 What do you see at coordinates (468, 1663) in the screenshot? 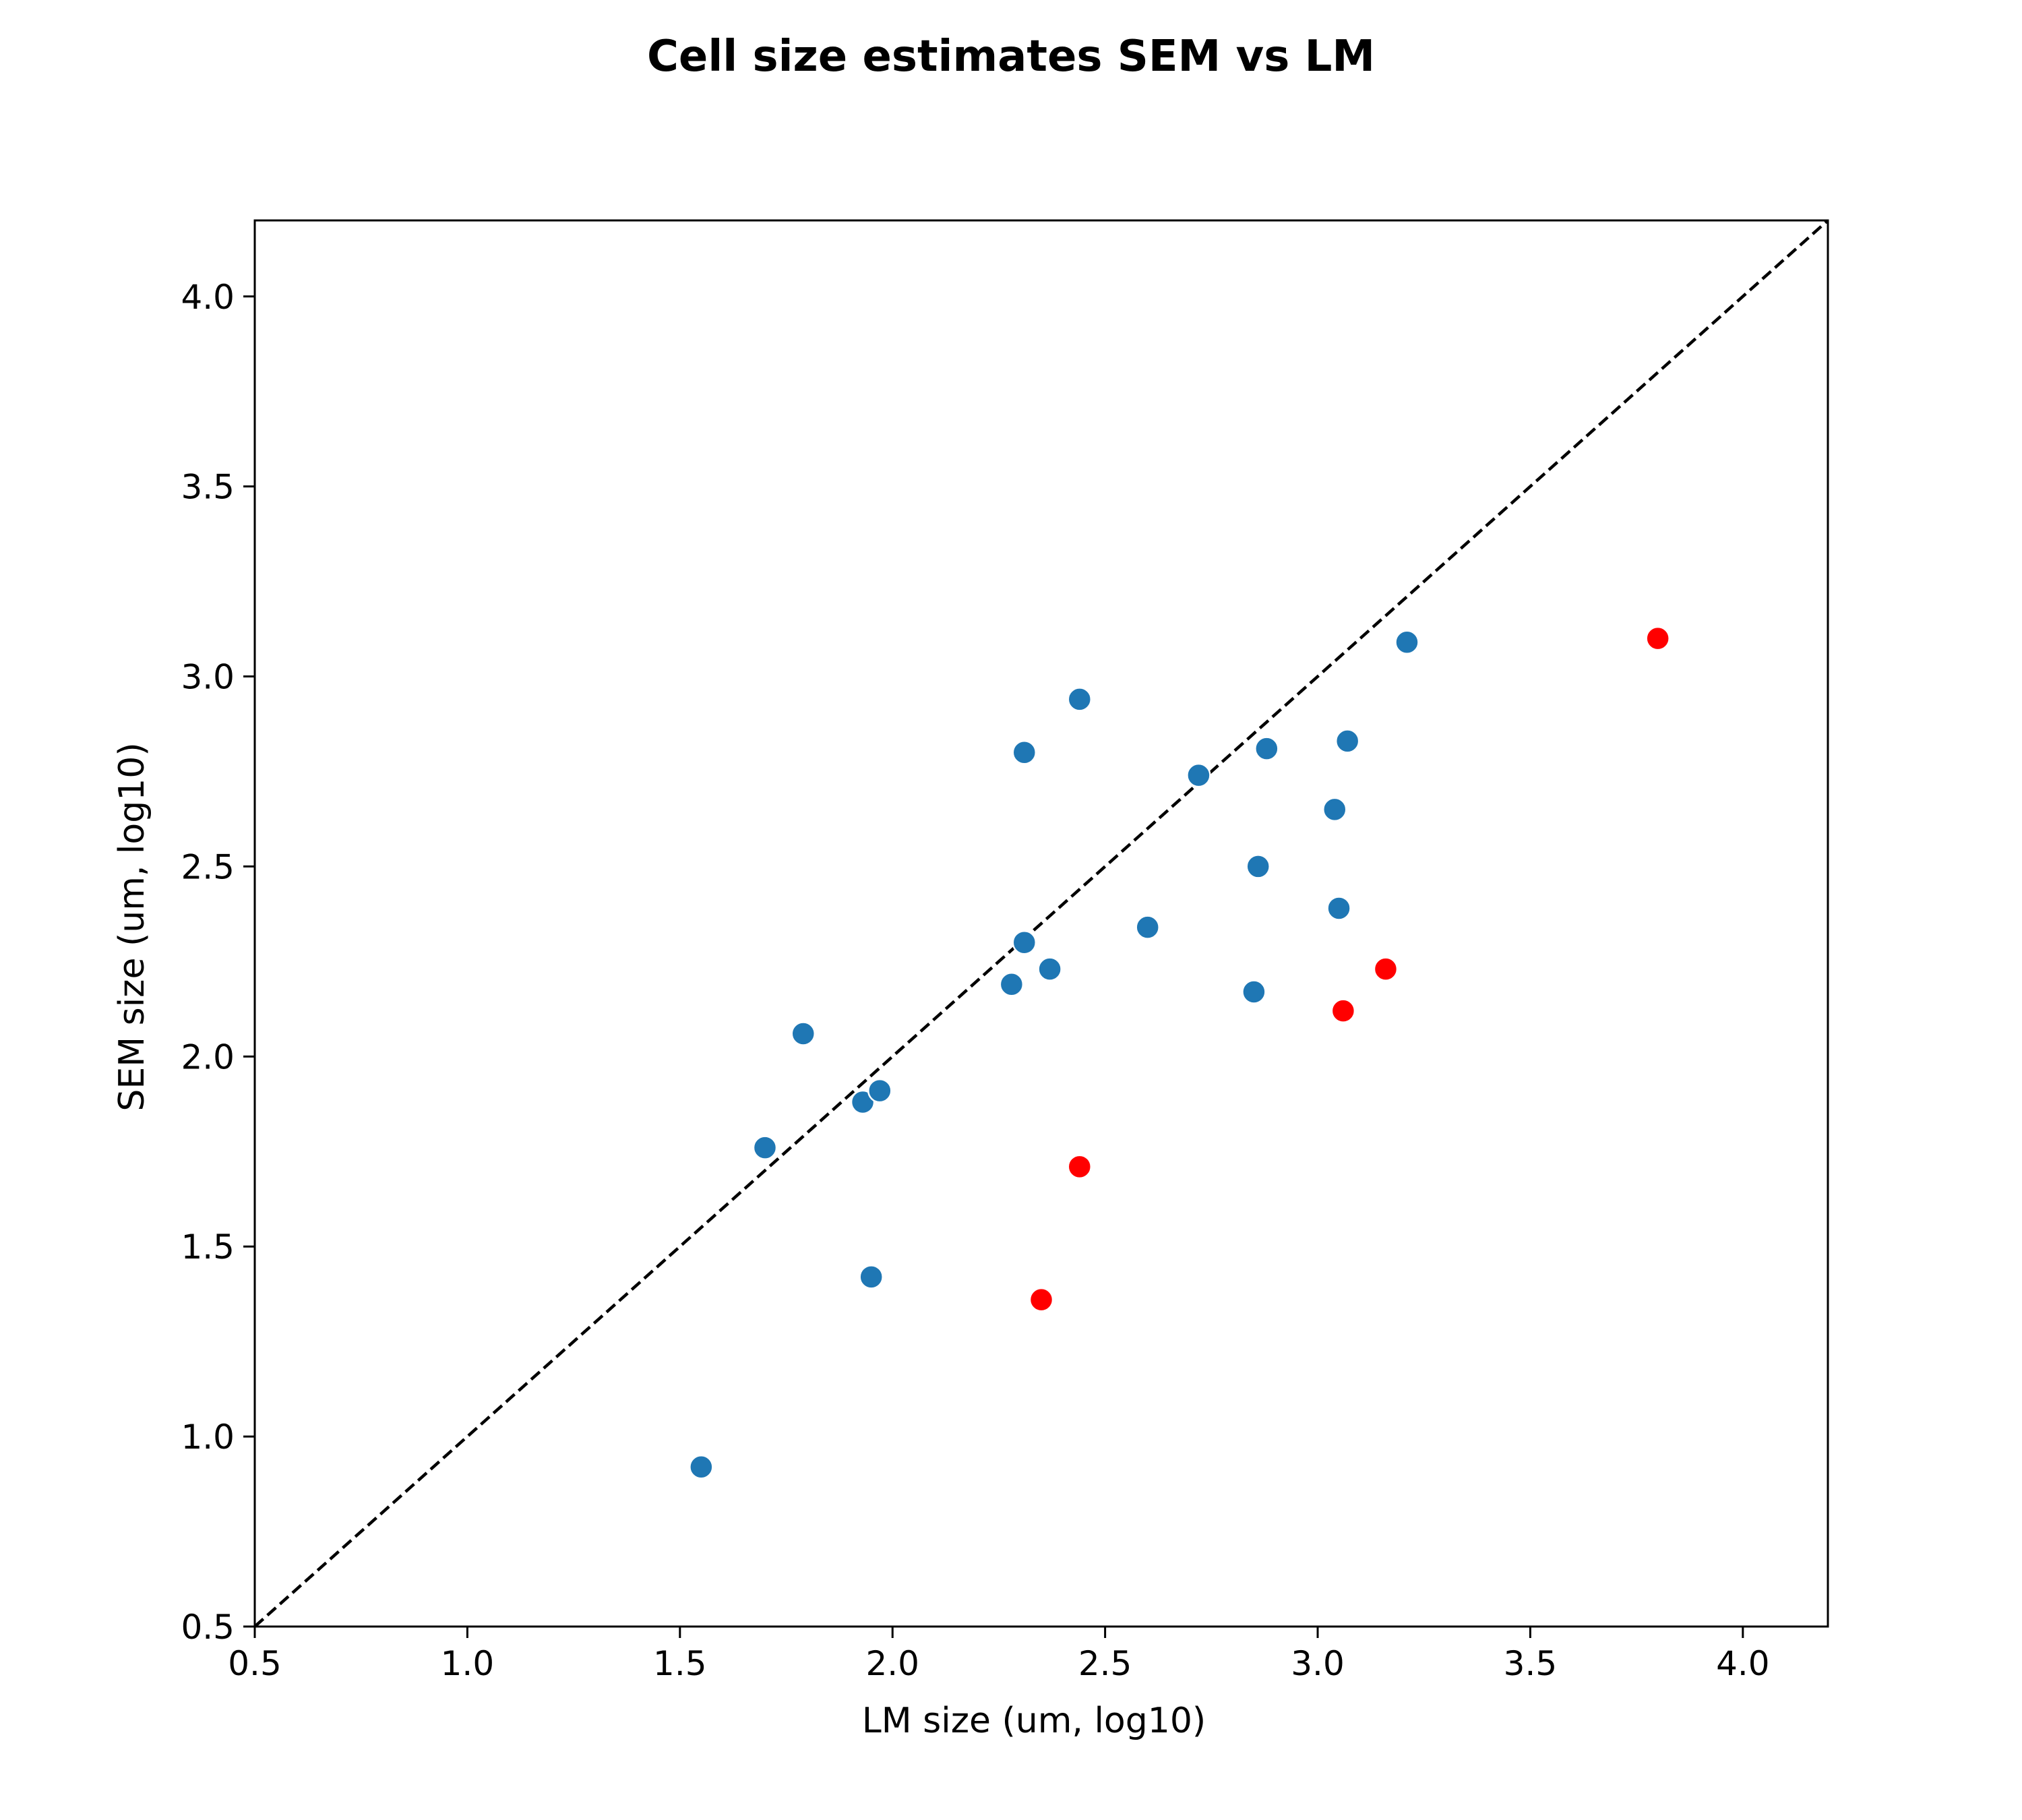
I see `x-tick-label-1: 1.0` at bounding box center [468, 1663].